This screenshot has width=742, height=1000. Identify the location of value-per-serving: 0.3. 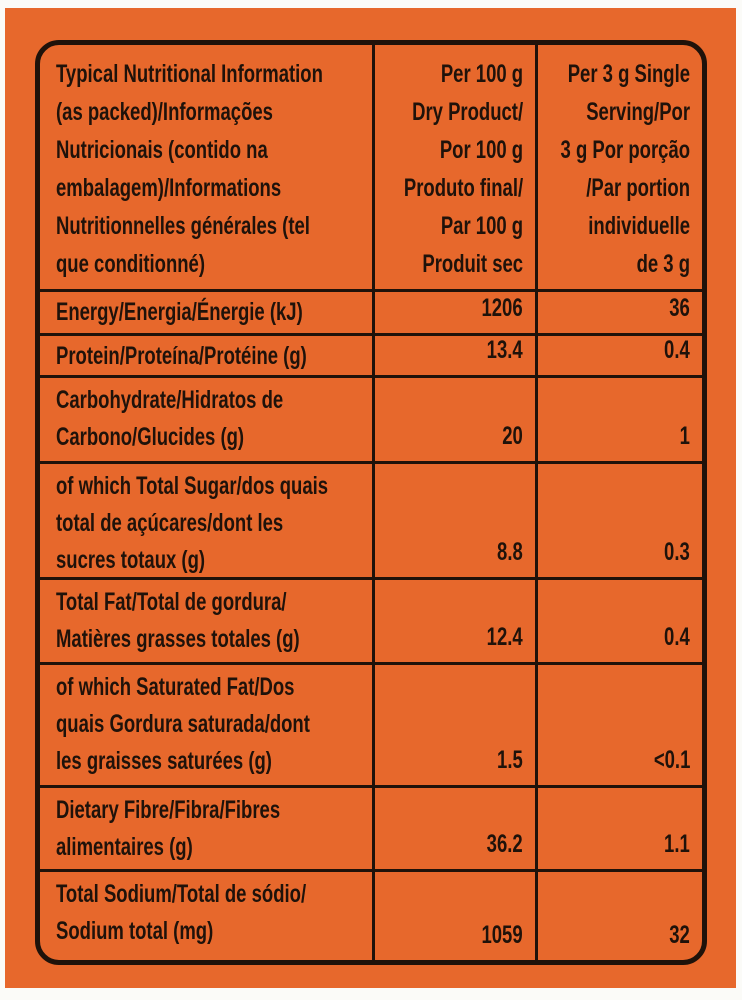
(677, 552).